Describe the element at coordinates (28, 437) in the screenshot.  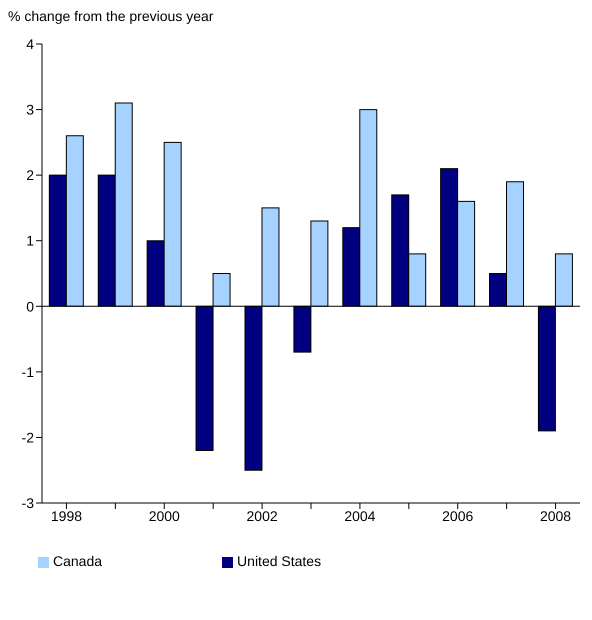
I see `y-tick-label: -2` at that location.